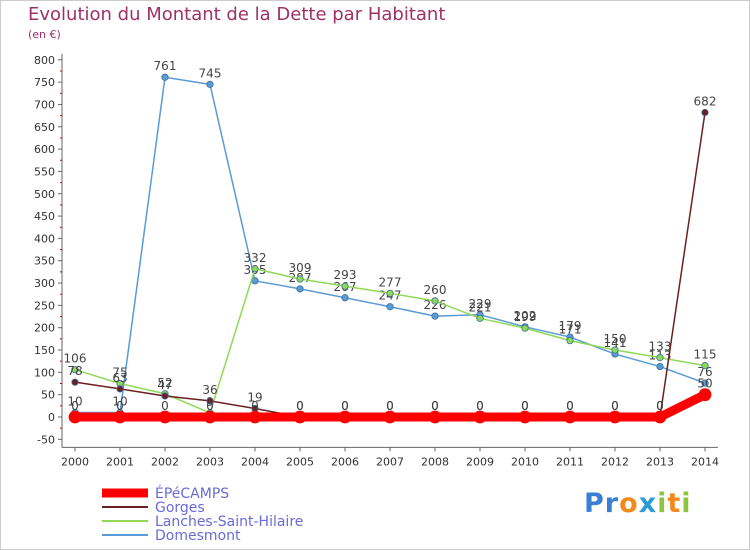  What do you see at coordinates (120, 461) in the screenshot?
I see `x-tick-label: 2001` at bounding box center [120, 461].